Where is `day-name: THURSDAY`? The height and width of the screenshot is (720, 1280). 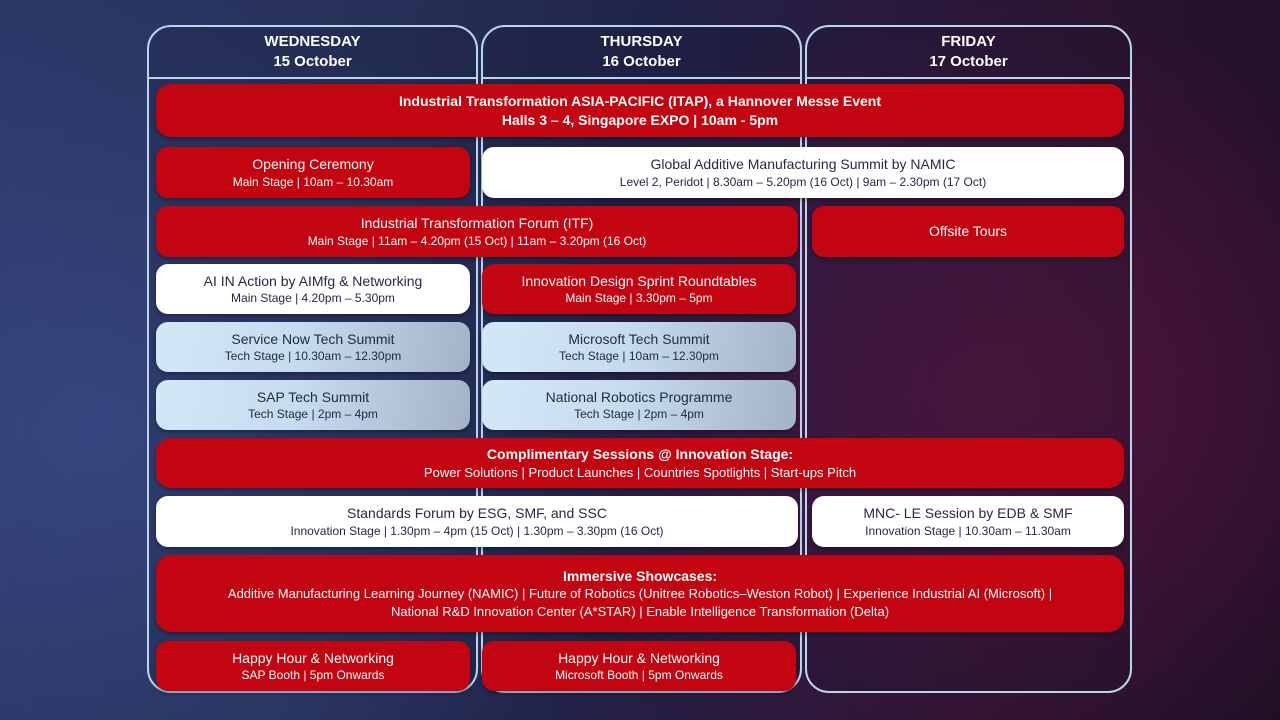
day-name: THURSDAY is located at coordinates (641, 41).